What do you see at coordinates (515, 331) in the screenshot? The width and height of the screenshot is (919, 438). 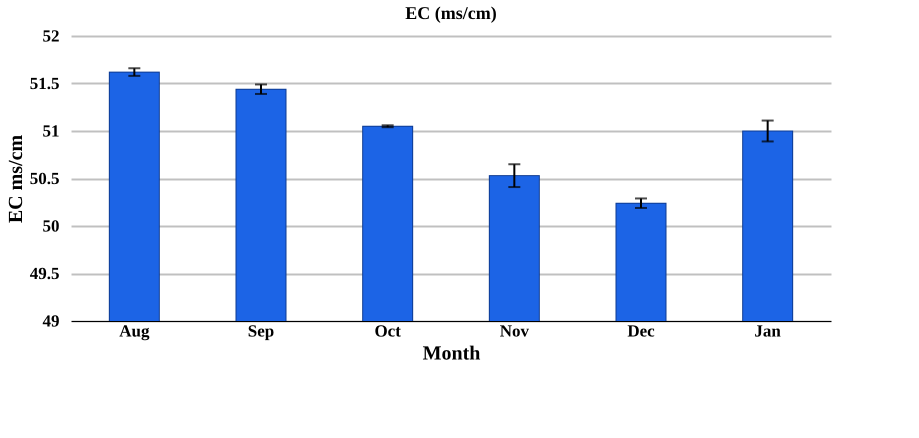 I see `x-tick-label: Nov` at bounding box center [515, 331].